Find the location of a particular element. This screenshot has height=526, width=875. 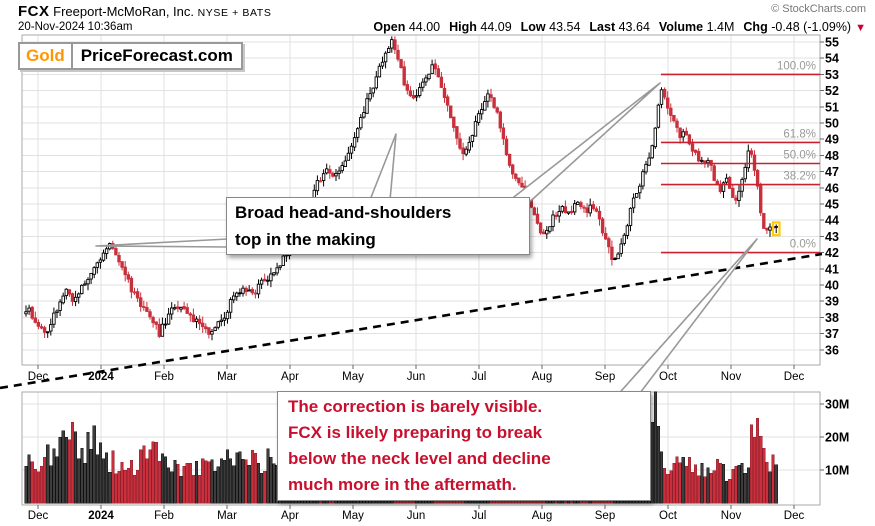

goldpriceforecast-logo: Gold PriceForecast.com is located at coordinates (130, 56).